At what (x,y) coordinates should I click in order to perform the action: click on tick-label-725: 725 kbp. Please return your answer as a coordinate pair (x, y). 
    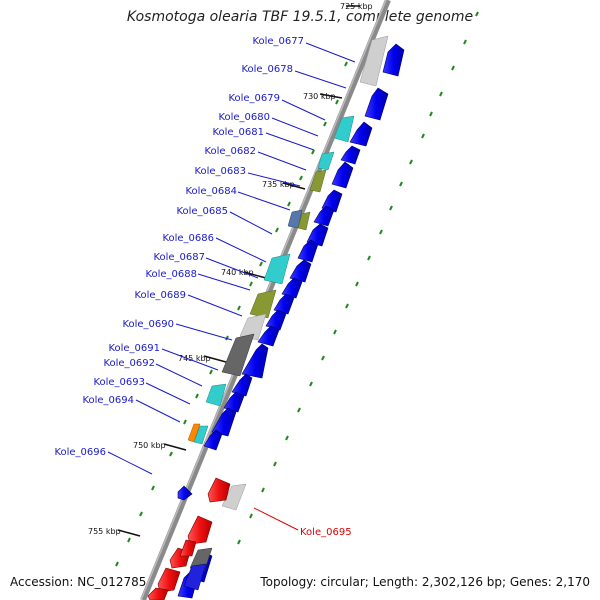
    Looking at the image, I should click on (356, 6).